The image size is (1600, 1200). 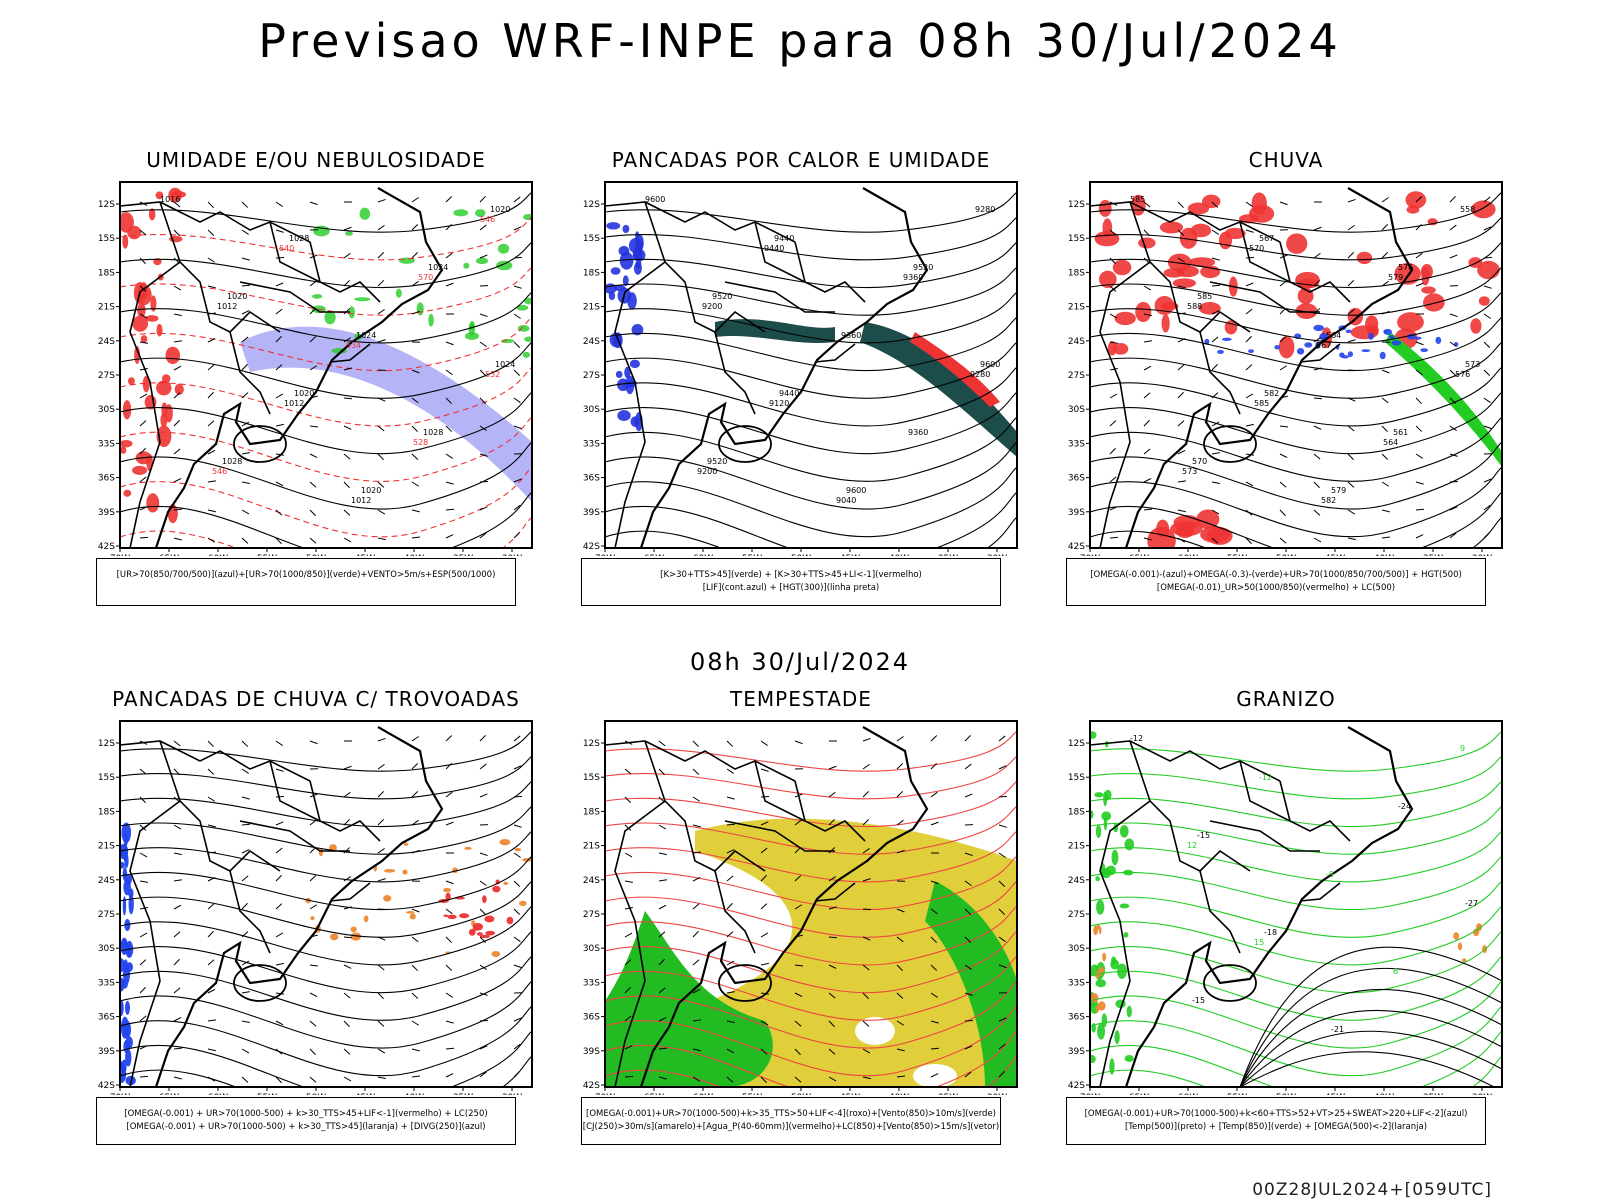 I want to click on lat-label: 18S, so click(x=106, y=273).